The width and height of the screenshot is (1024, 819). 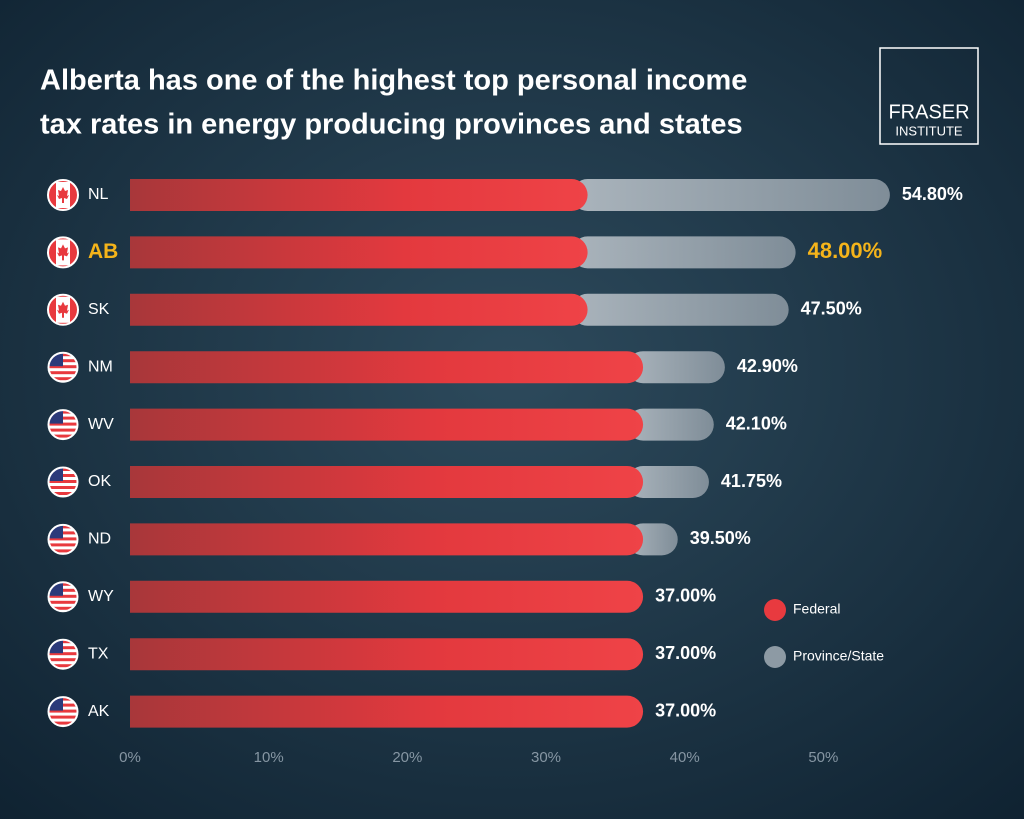 I want to click on category-label: WV, so click(x=101, y=424).